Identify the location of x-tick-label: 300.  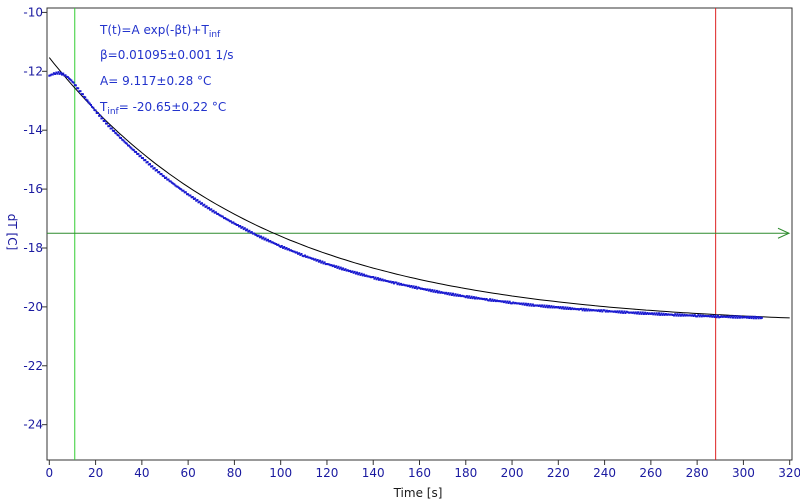
(743, 473).